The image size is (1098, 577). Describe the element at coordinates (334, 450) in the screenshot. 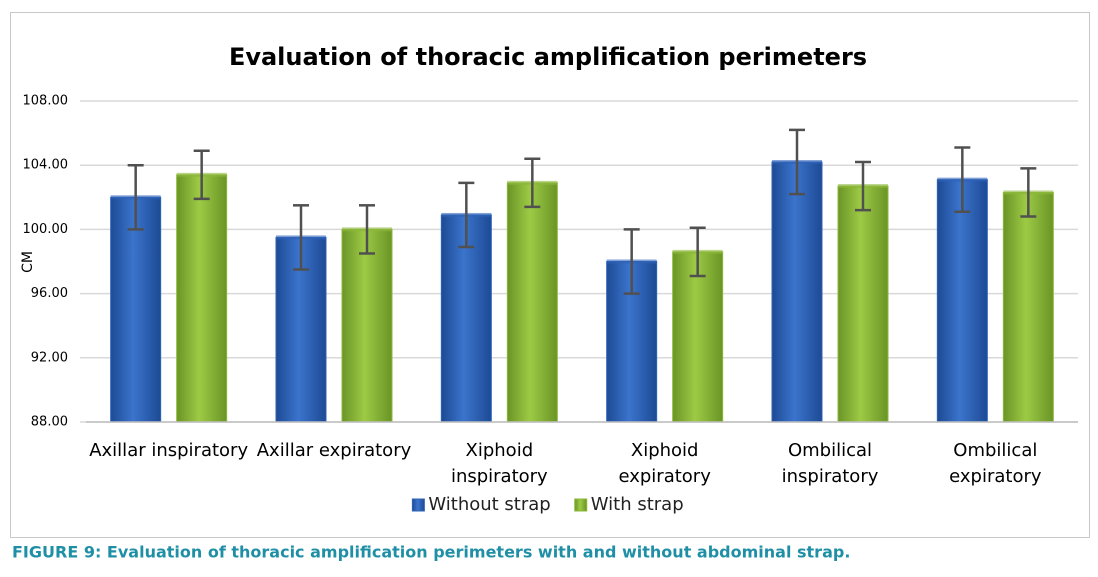

I see `x-tick-label: Axillar expiratory` at that location.